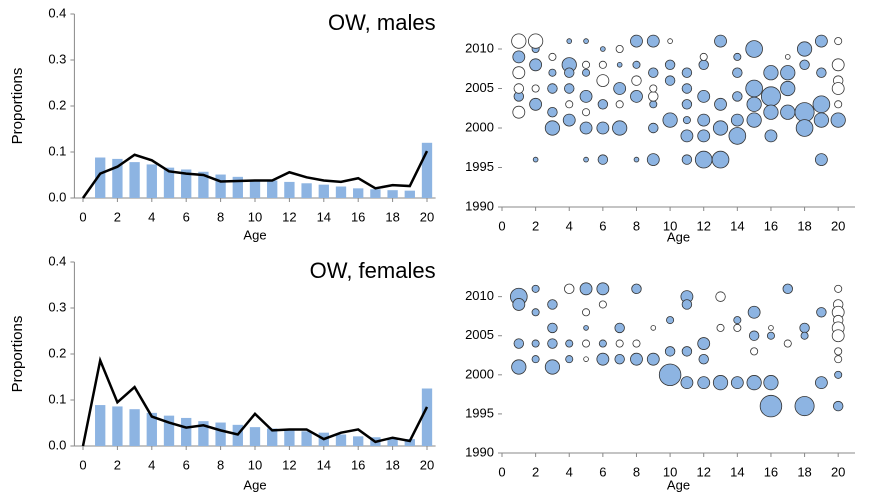 This screenshot has width=870, height=494. Describe the element at coordinates (57, 196) in the screenshot. I see `y-tick-label: 0.0` at that location.